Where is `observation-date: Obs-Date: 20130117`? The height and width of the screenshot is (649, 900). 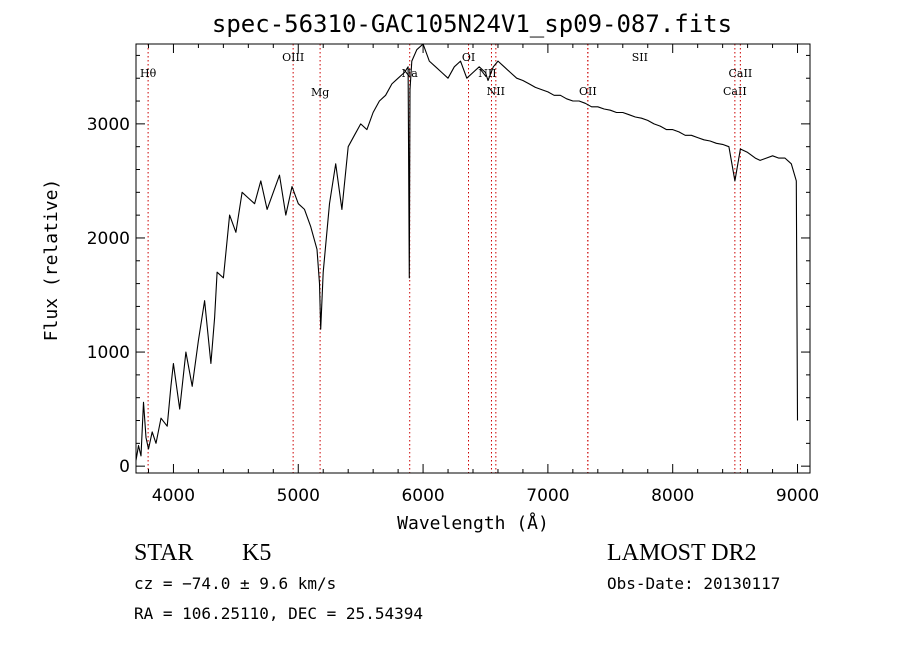 observation-date: Obs-Date: 20130117 is located at coordinates (693, 583).